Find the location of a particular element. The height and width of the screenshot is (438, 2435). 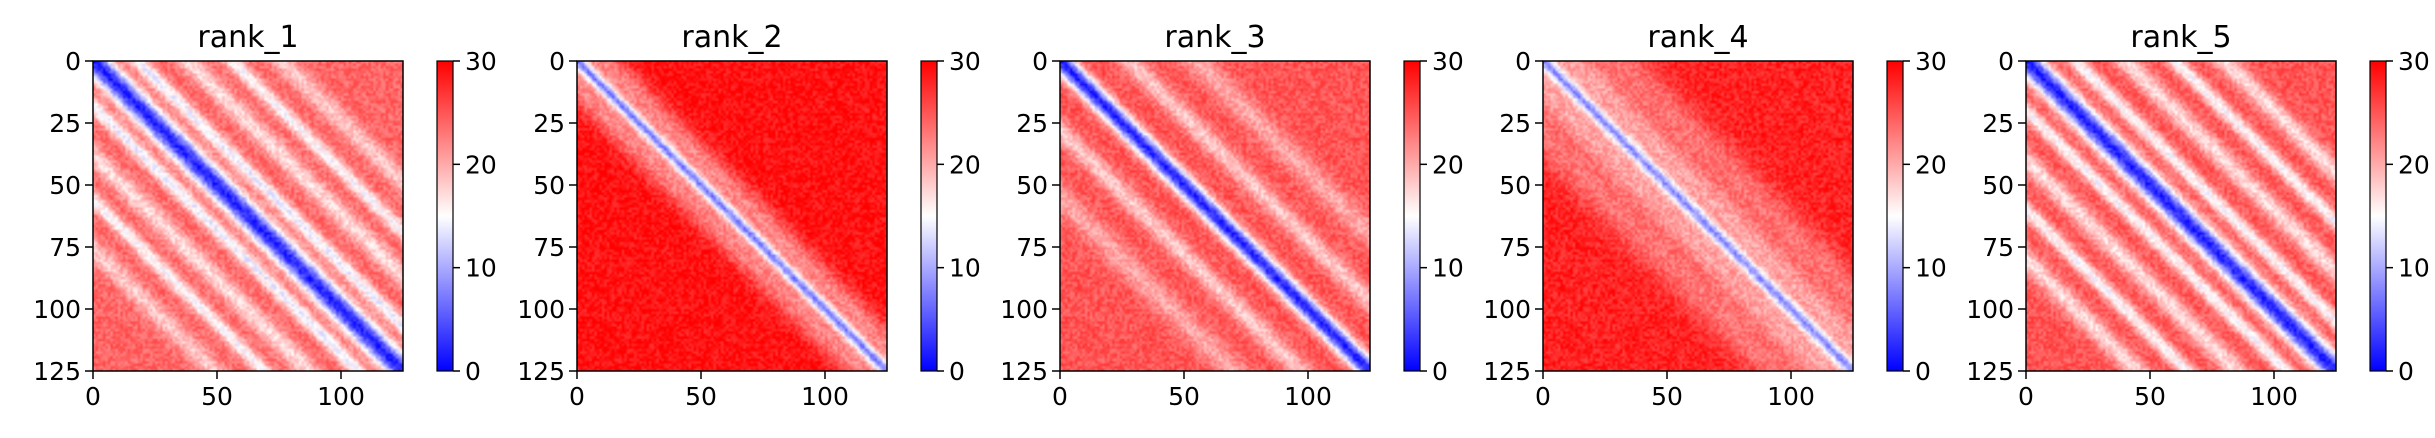

panel-title: rank_5 is located at coordinates (2180, 37).